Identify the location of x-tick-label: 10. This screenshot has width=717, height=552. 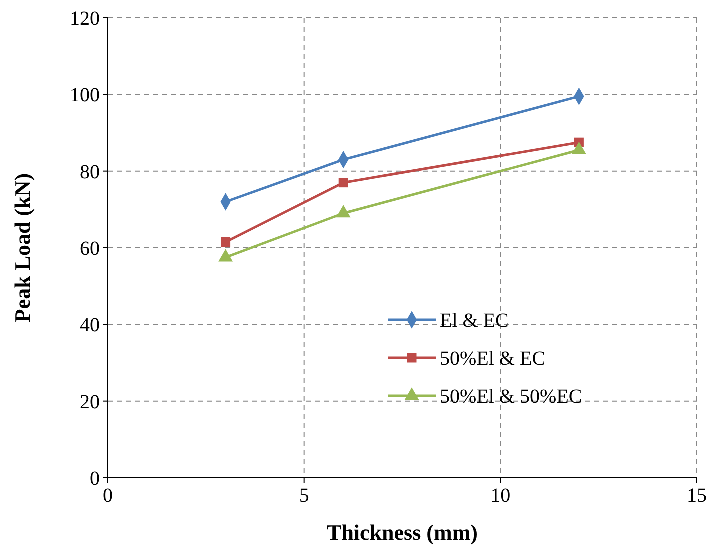
(500, 496).